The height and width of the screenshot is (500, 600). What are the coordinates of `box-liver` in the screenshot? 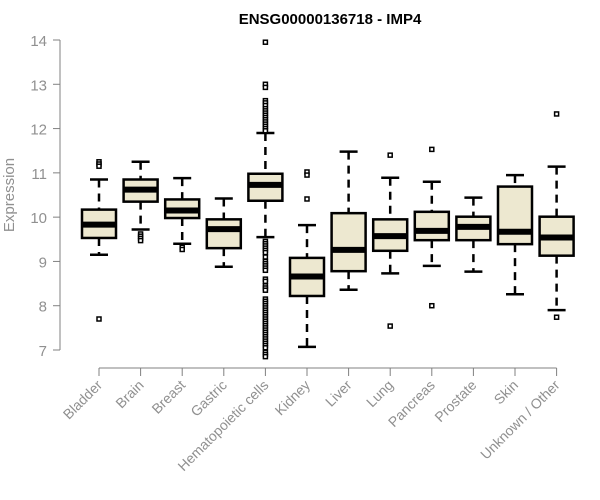 It's located at (348, 221).